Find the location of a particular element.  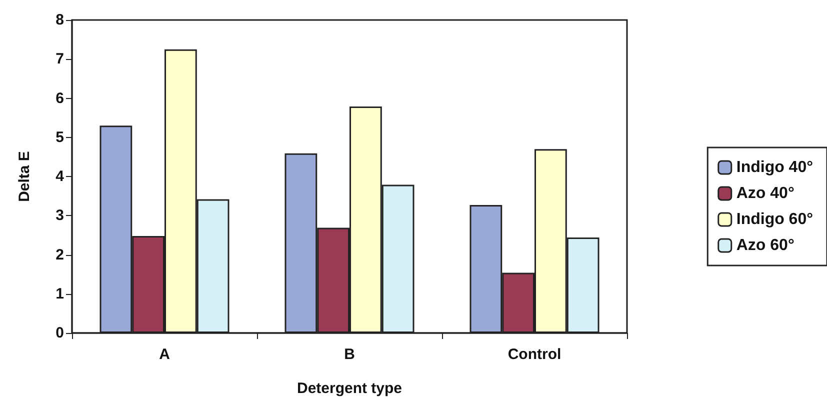

legend-label: Indigo 40° is located at coordinates (774, 167).